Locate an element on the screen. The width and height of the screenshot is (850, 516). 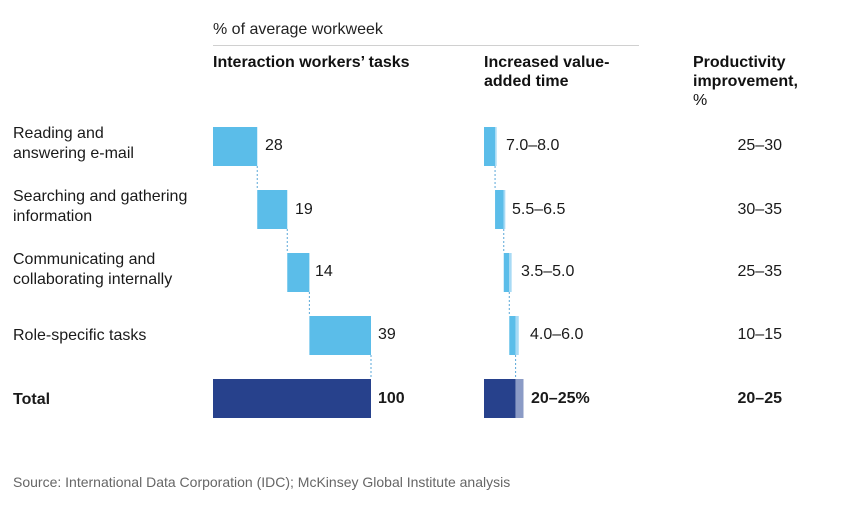
productivity-searching: 30–35 is located at coordinates (760, 209).